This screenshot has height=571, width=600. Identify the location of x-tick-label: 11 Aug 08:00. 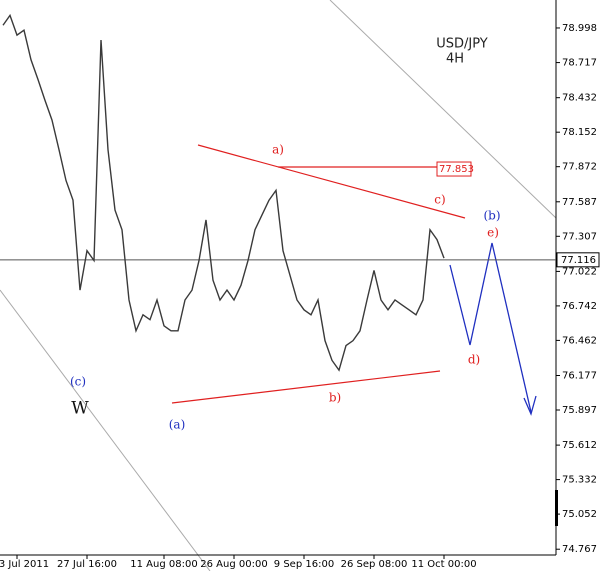
(163, 564).